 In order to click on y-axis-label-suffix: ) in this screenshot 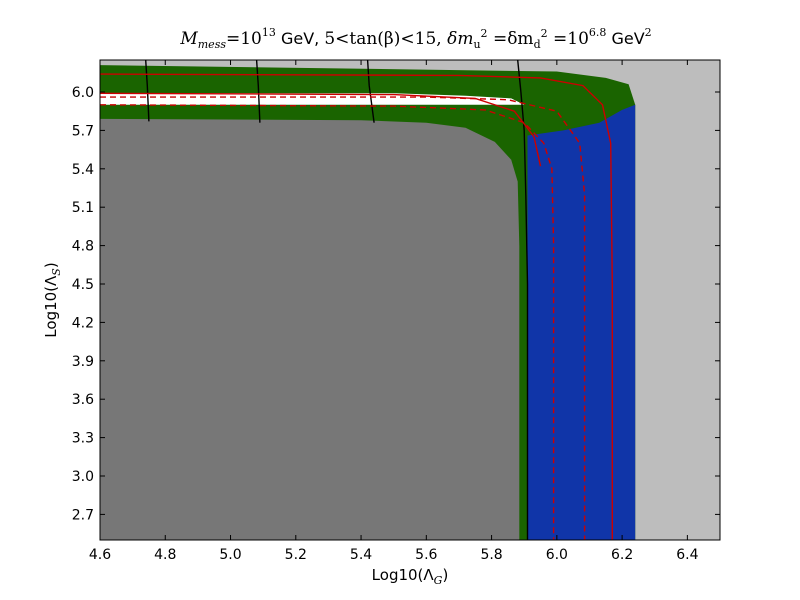, I will do `click(51, 265)`.